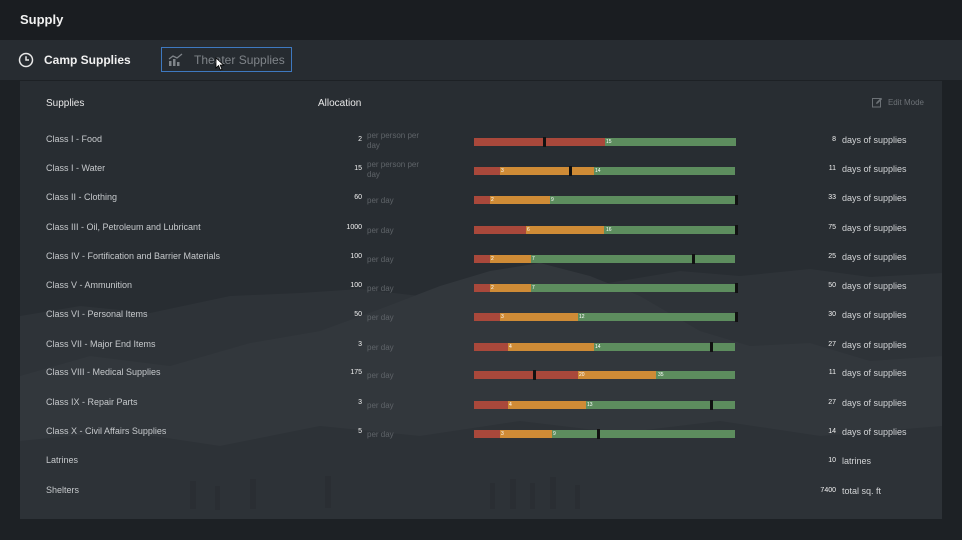 The height and width of the screenshot is (540, 962). Describe the element at coordinates (26, 60) in the screenshot. I see `clock-icon` at that location.